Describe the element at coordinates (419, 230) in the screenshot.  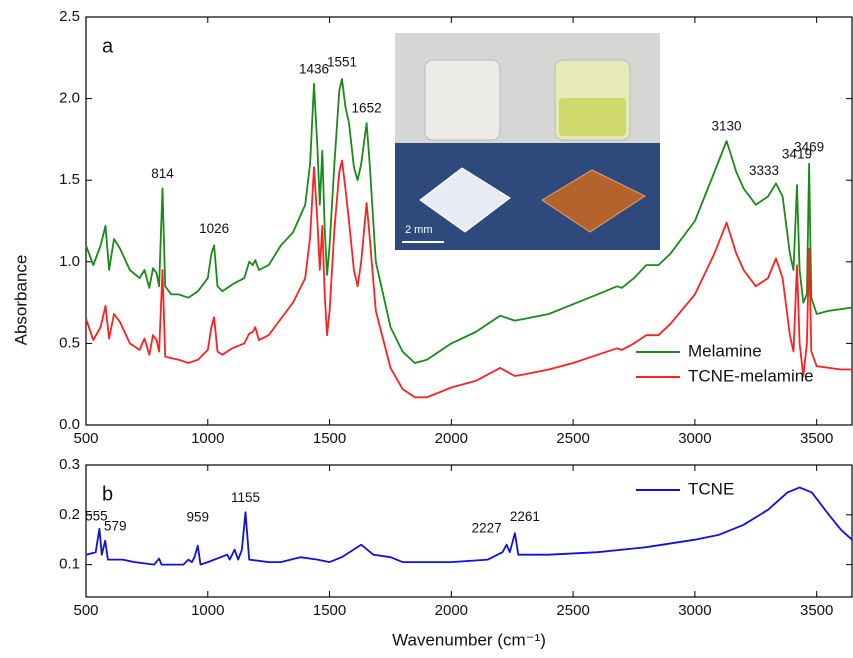
I see `scale-label: 2 mm` at that location.